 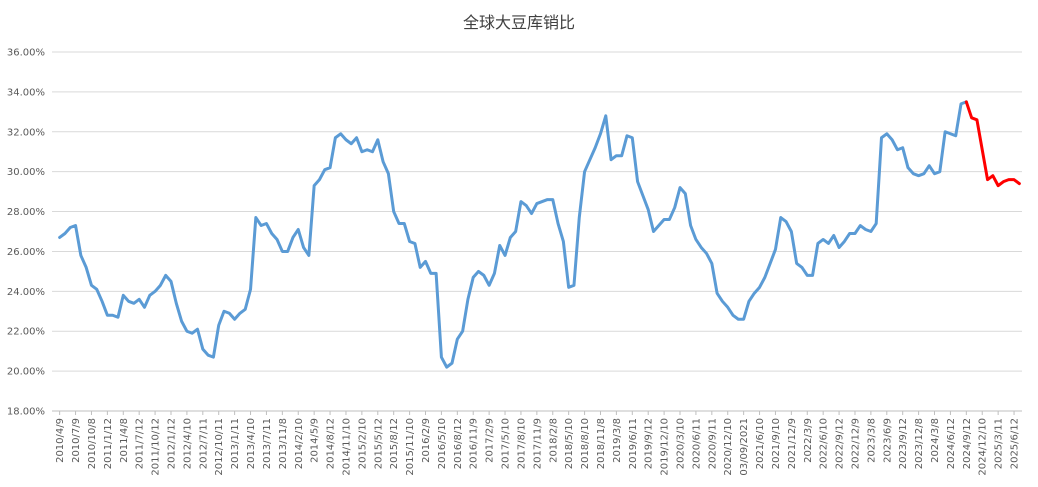 What do you see at coordinates (919, 443) in the screenshot?
I see `x-tick-label: 2023/12/8` at bounding box center [919, 443].